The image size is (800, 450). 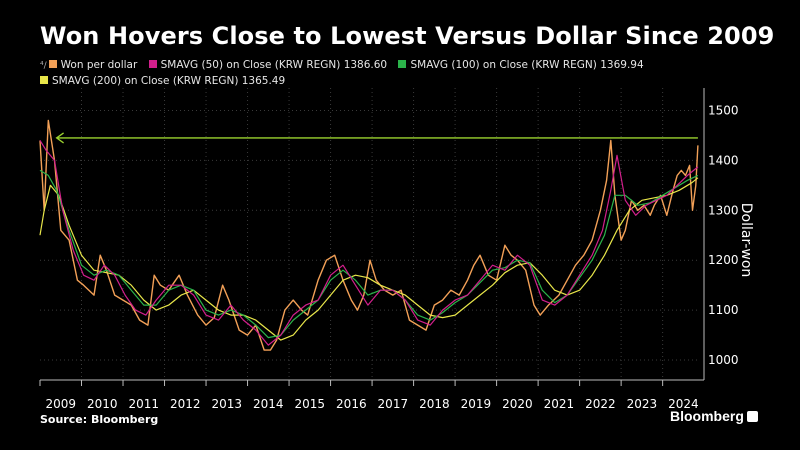 What do you see at coordinates (60, 404) in the screenshot?
I see `x-tick-label: 2009` at bounding box center [60, 404].